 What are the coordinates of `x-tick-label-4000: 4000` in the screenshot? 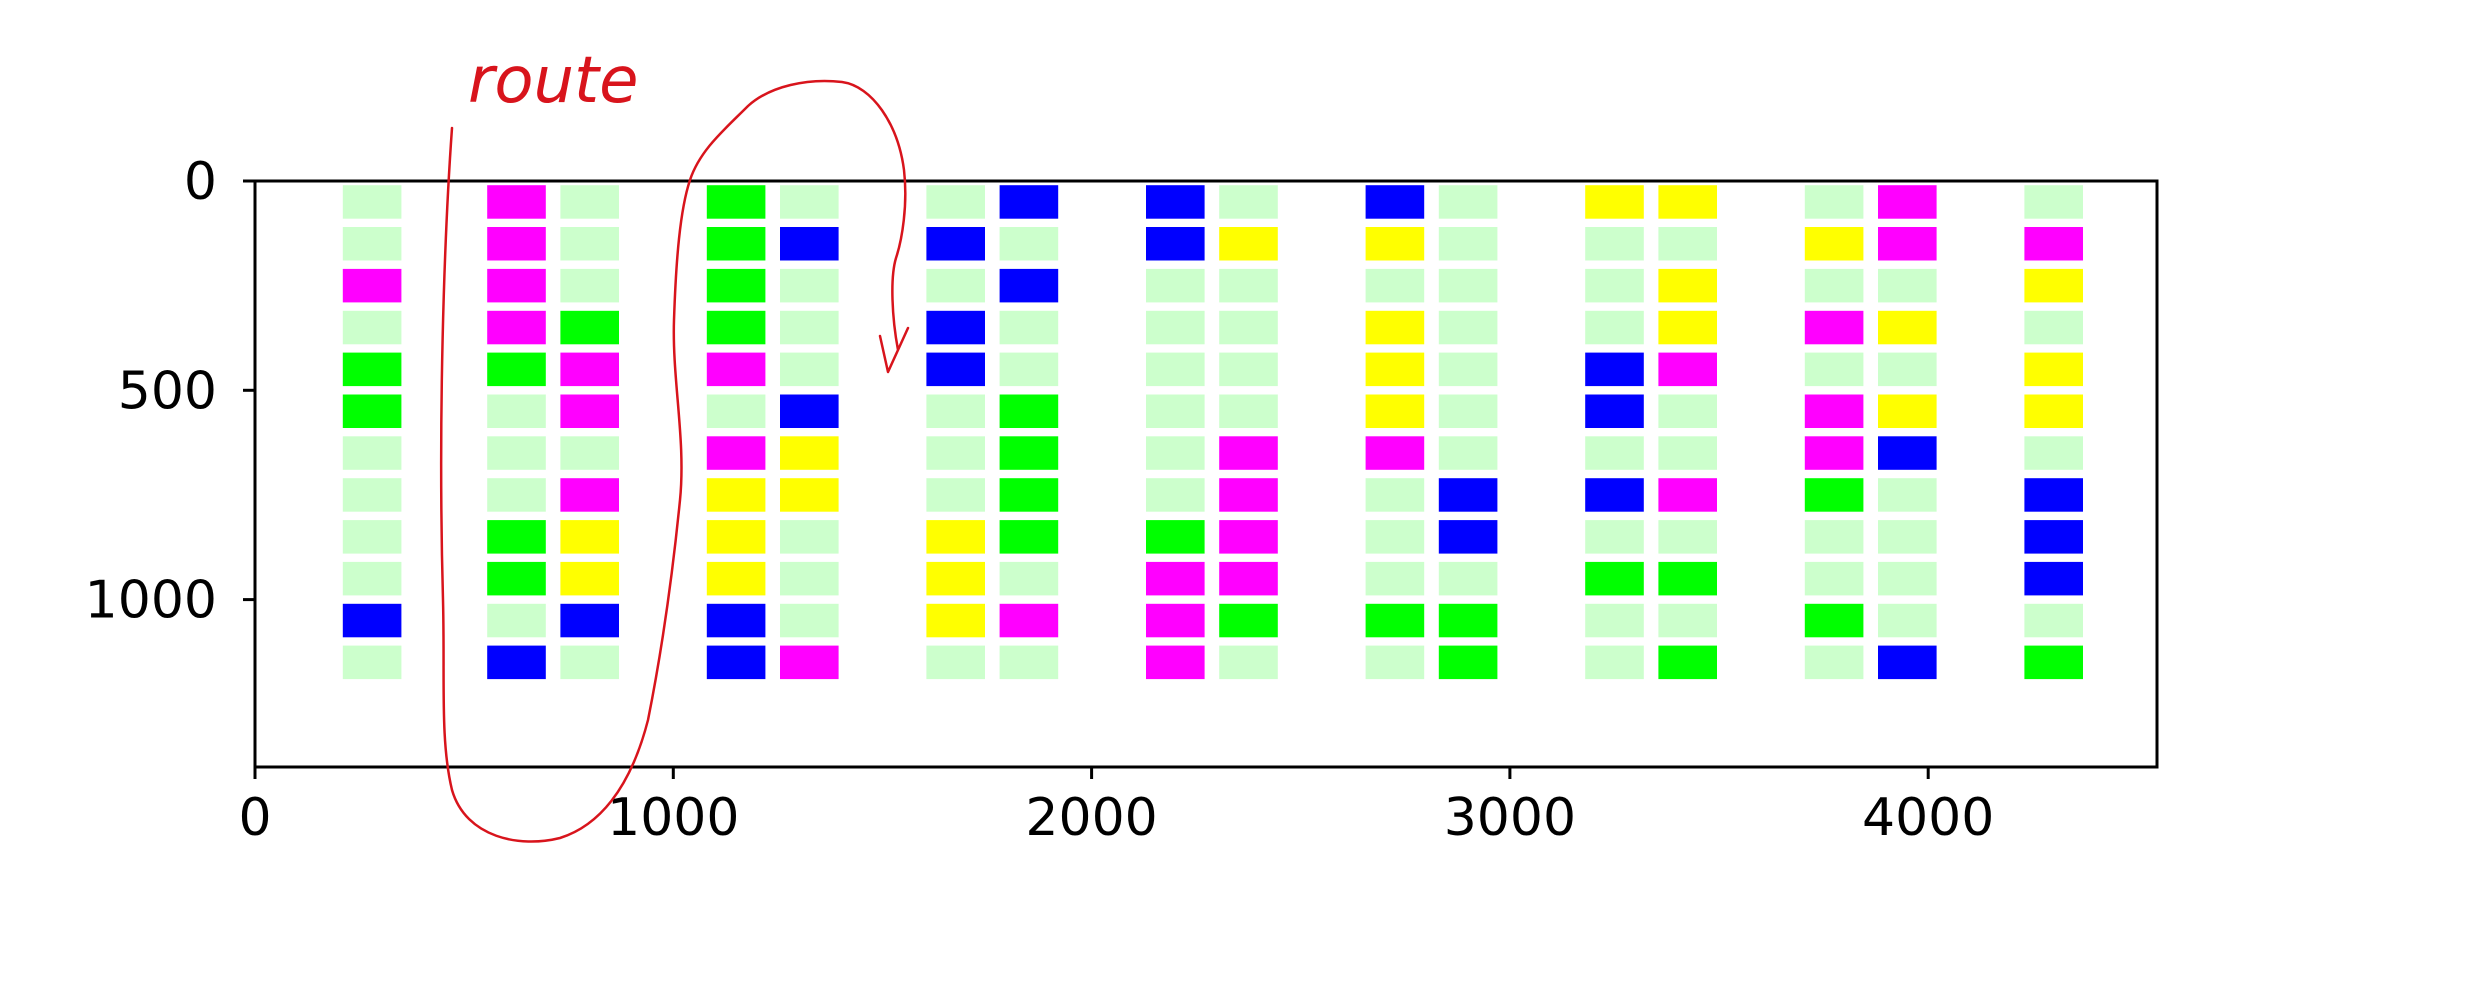 It's located at (1928, 818).